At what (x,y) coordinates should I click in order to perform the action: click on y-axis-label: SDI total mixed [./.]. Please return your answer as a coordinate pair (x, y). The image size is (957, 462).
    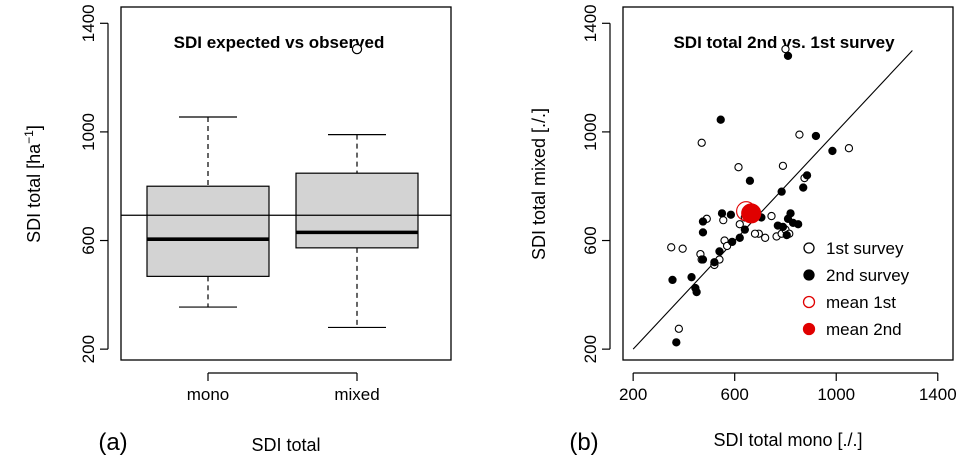
    Looking at the image, I should click on (539, 184).